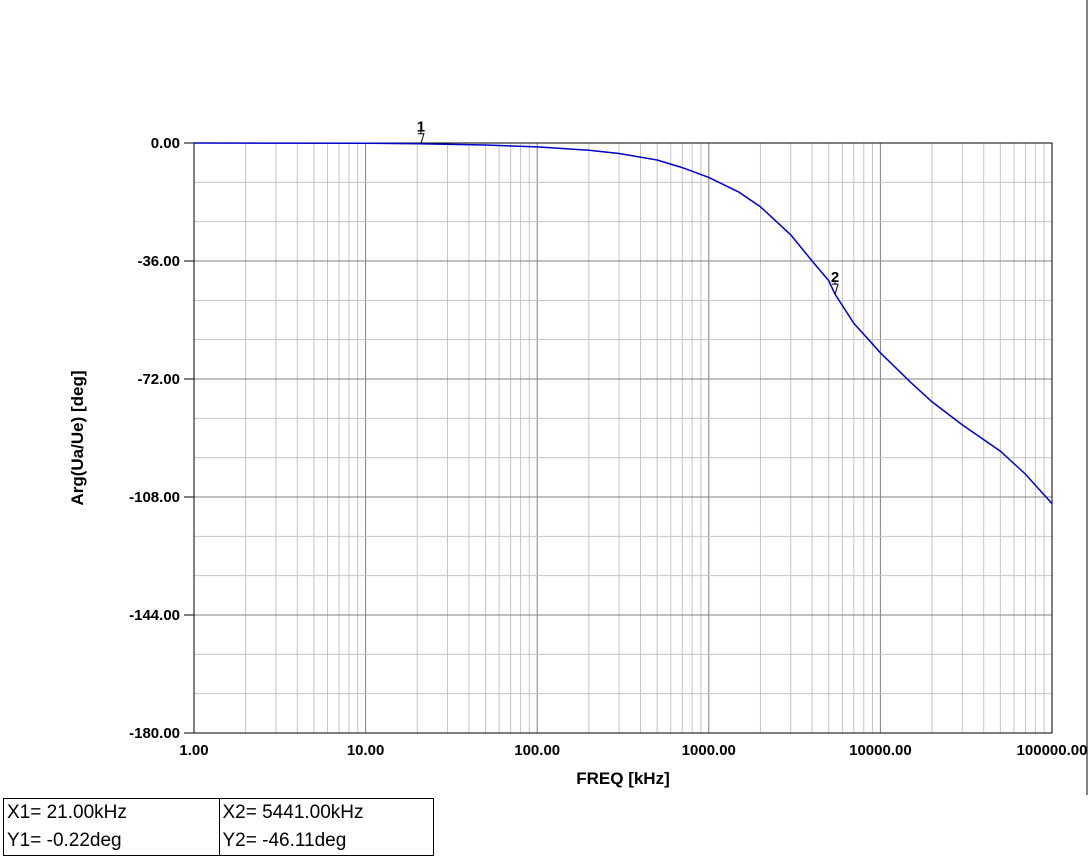  Describe the element at coordinates (154, 497) in the screenshot. I see `y-tick-label: -108.00` at that location.